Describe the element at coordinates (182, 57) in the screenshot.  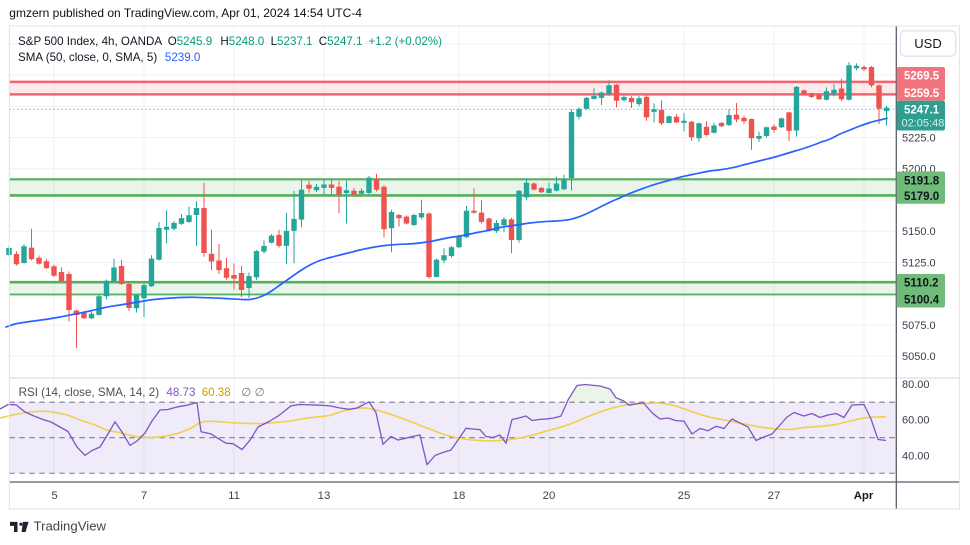
I see `svg-text: 5239.0` at that location.